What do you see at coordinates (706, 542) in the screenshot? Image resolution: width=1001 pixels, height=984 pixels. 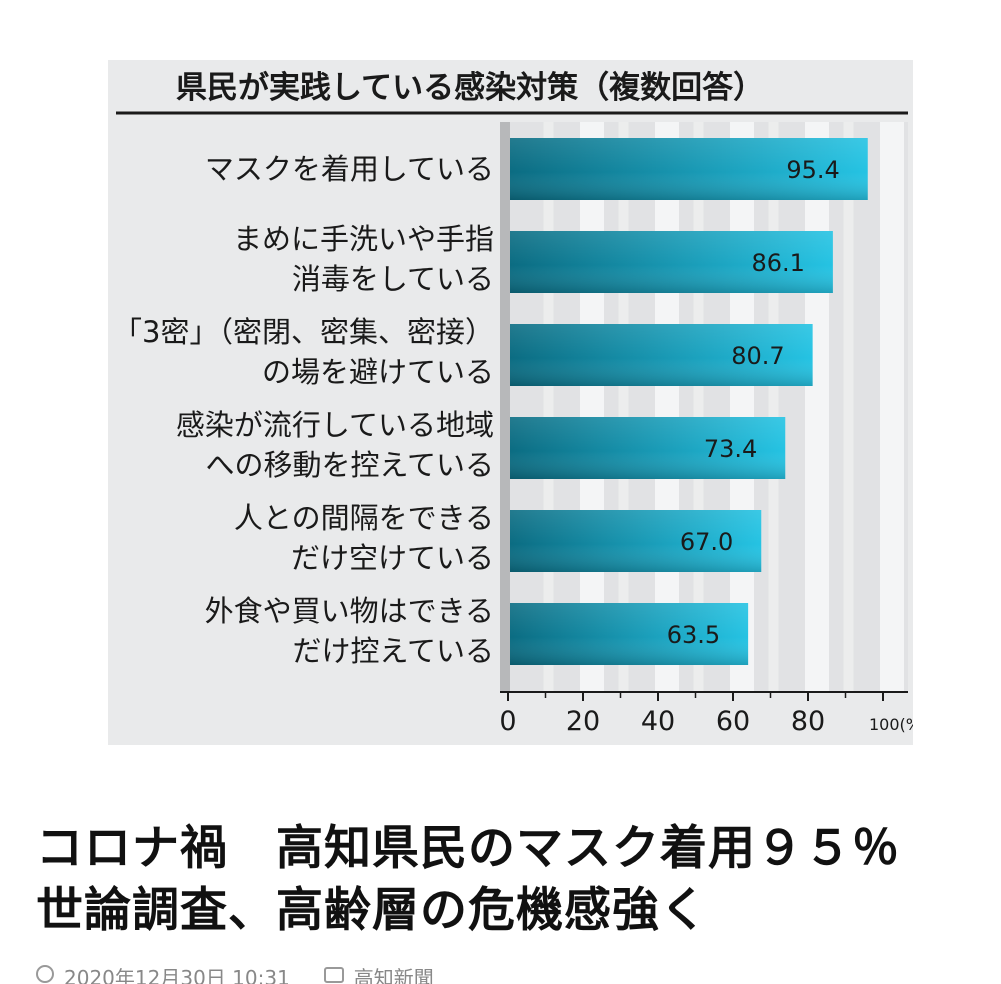 I see `bar-value-label: 67.0` at bounding box center [706, 542].